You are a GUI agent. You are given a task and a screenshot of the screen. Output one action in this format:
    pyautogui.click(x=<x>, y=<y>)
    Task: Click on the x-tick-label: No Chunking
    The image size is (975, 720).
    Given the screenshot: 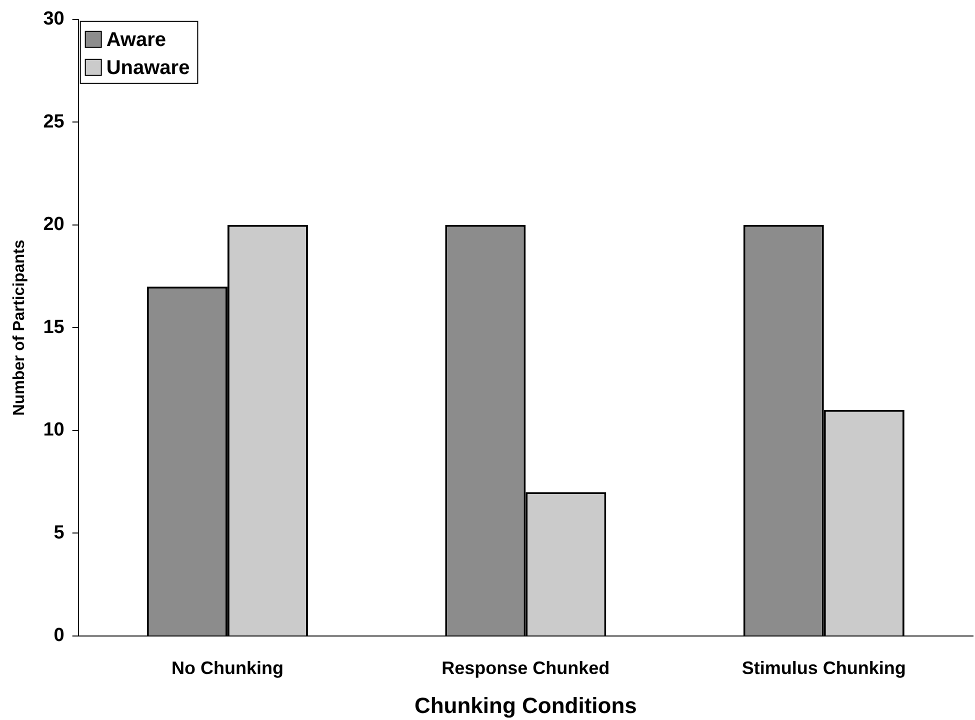 What is the action you would take?
    pyautogui.click(x=227, y=668)
    